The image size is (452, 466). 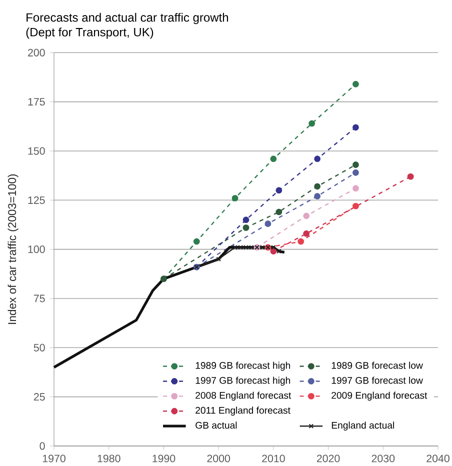 What do you see at coordinates (42, 446) in the screenshot?
I see `y-tick-label: 0` at bounding box center [42, 446].